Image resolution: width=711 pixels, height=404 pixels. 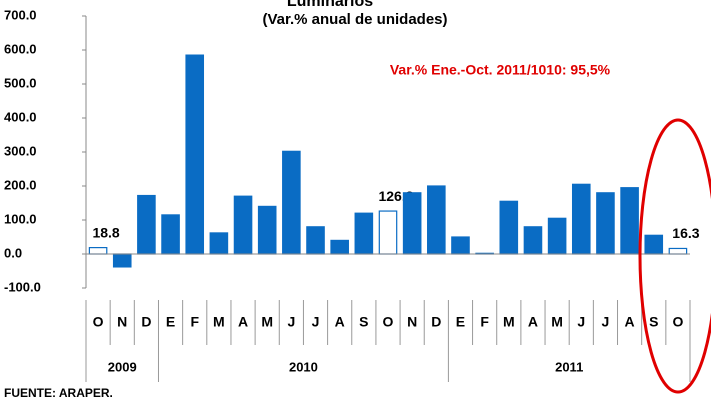 What do you see at coordinates (20, 150) in the screenshot?
I see `y-tick-label: 300.0` at bounding box center [20, 150].